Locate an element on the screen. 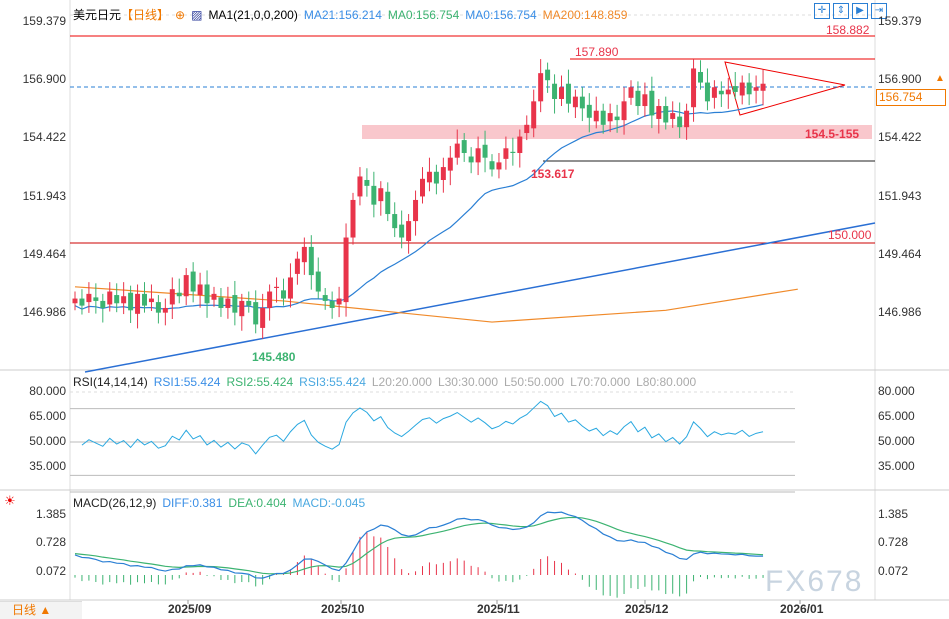 The image size is (949, 619). rsi-tick-right: 50.000 is located at coordinates (896, 441).